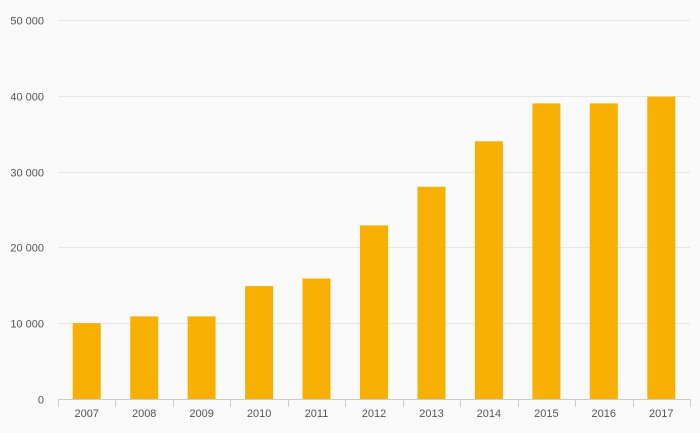 The image size is (700, 433). I want to click on x-axis, so click(374, 403).